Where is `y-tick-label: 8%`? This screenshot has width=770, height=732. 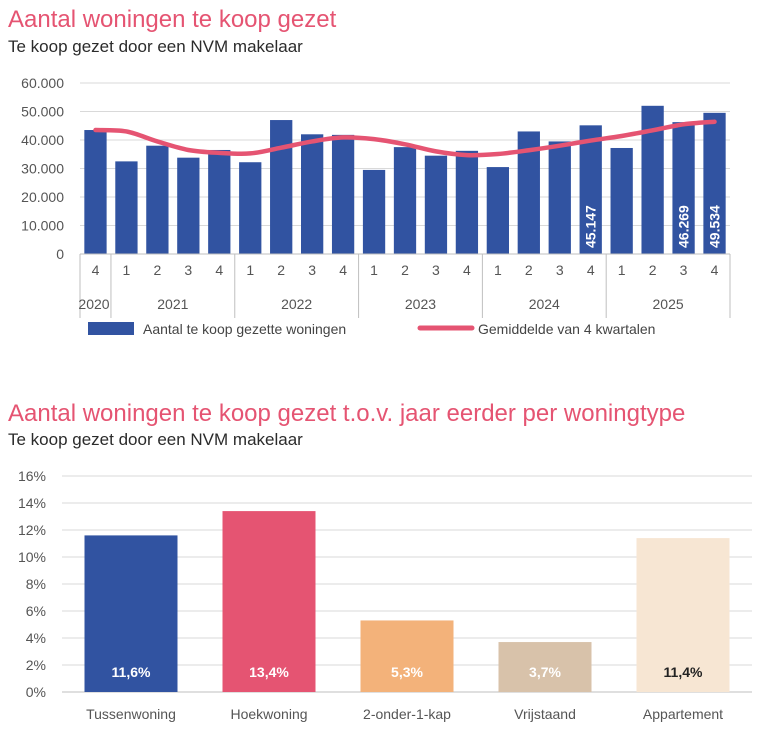
y-tick-label: 8% is located at coordinates (36, 584).